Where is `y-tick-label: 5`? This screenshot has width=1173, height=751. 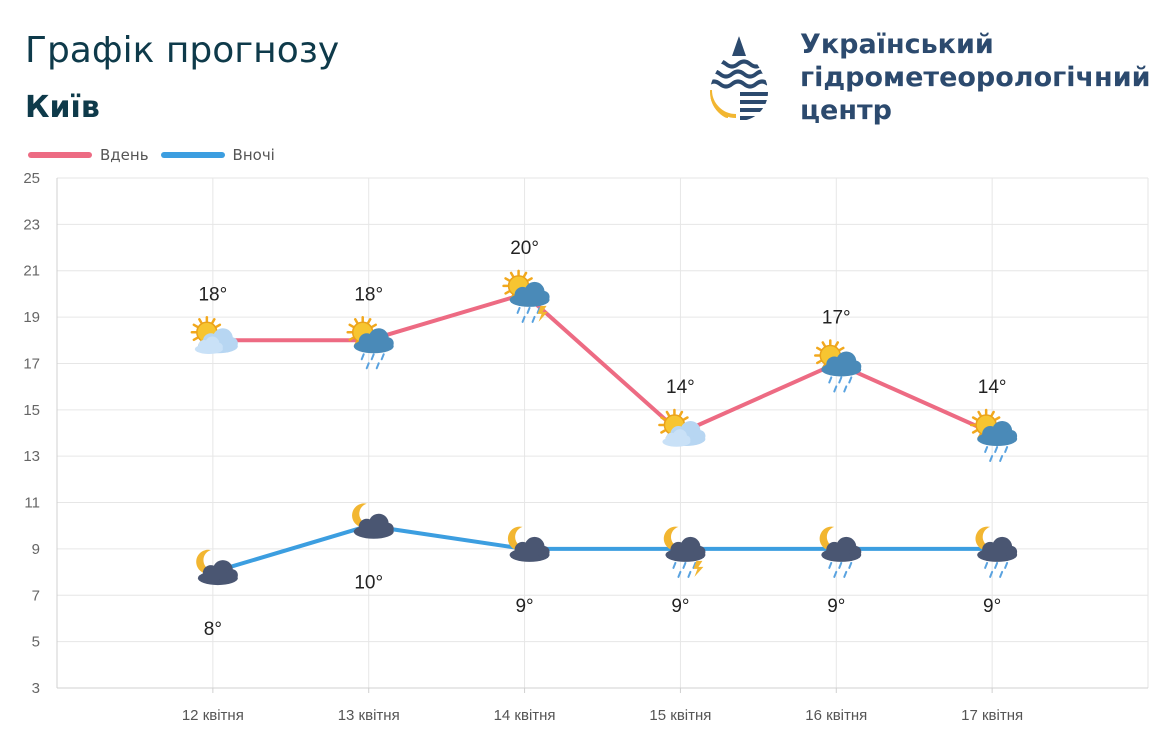
y-tick-label: 5 is located at coordinates (36, 642).